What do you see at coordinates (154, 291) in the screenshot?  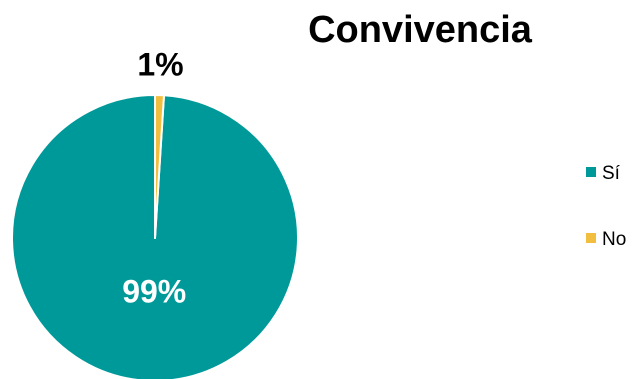 I see `data-label-1: 99%` at bounding box center [154, 291].